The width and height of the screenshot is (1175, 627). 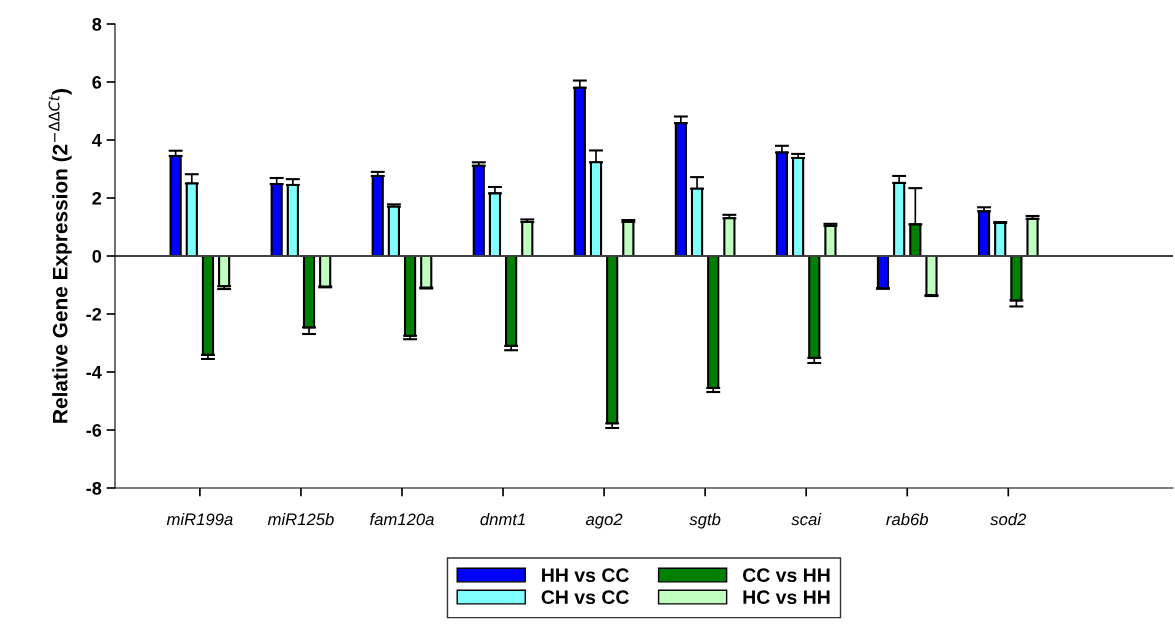 What do you see at coordinates (97, 140) in the screenshot?
I see `y-tick-label: 4` at bounding box center [97, 140].